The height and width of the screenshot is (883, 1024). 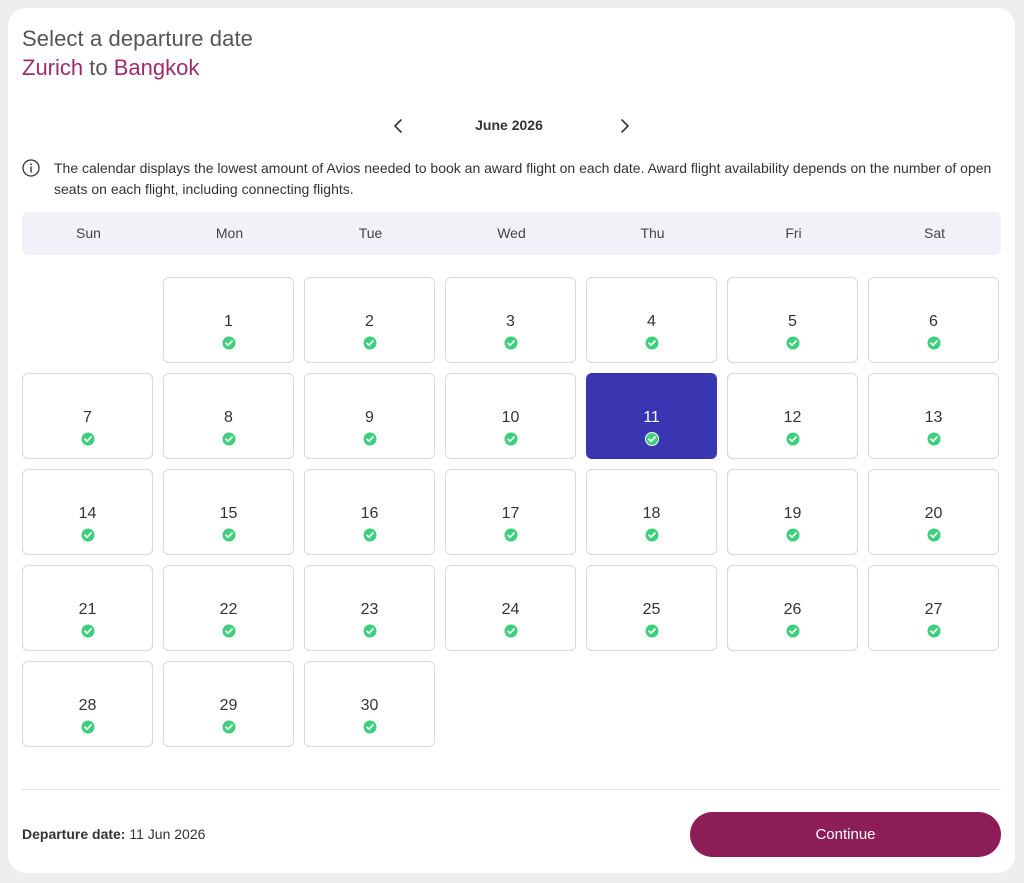 What do you see at coordinates (652, 233) in the screenshot?
I see `weekday-thu: Thu` at bounding box center [652, 233].